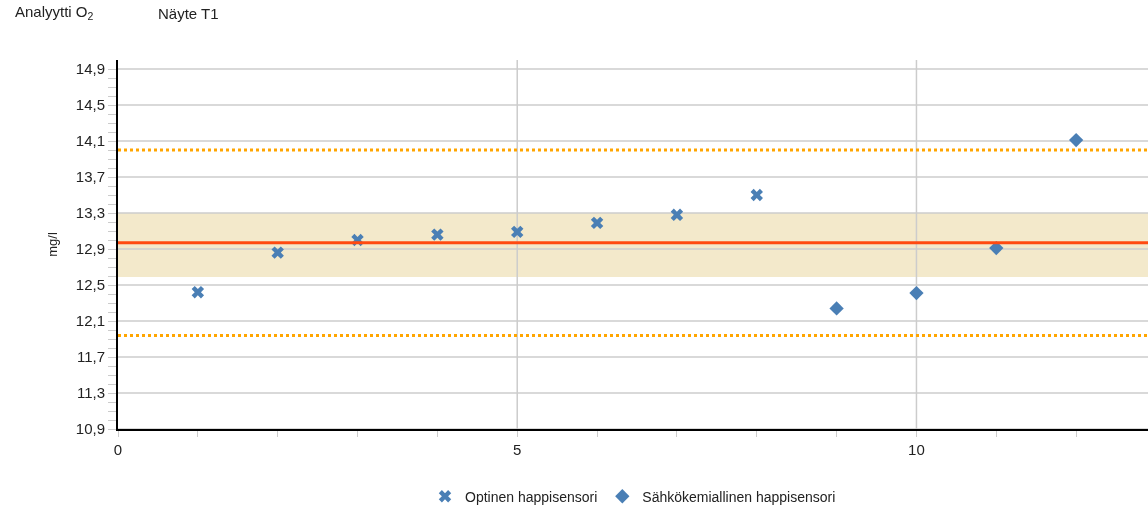 Image resolution: width=1148 pixels, height=514 pixels. What do you see at coordinates (54, 13) in the screenshot?
I see `chart-title: Analyytti O$_{2}$` at bounding box center [54, 13].